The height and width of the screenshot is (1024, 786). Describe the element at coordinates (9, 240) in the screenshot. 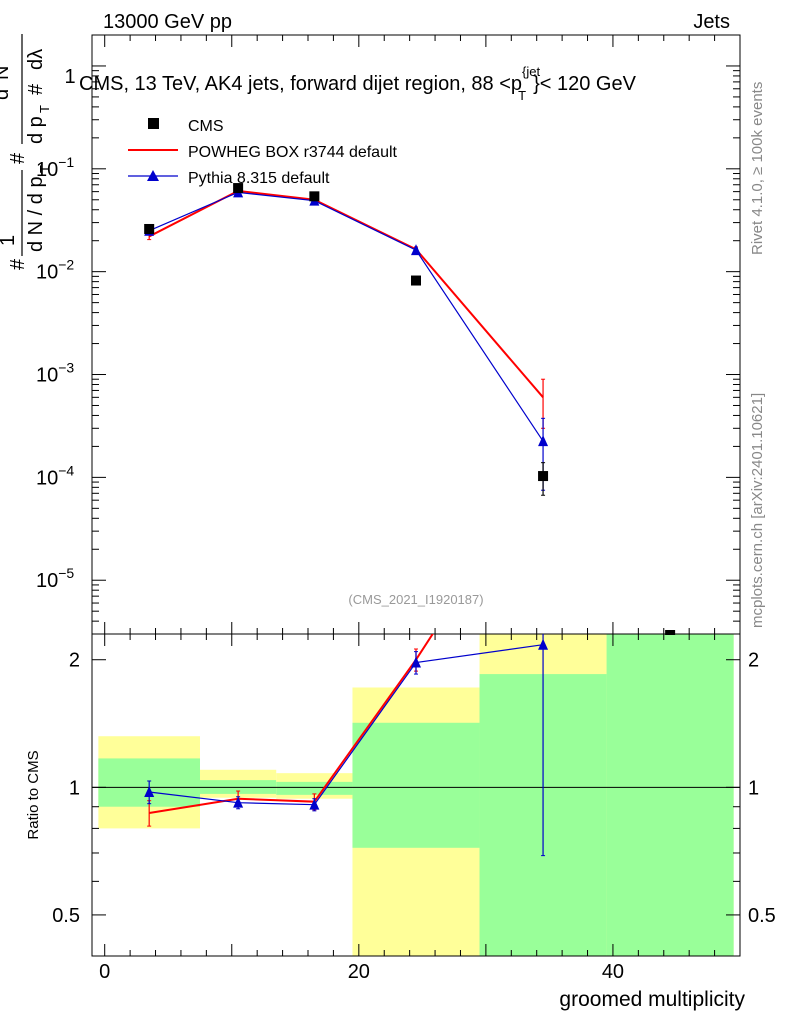

I see `ylabel-one: 1` at that location.